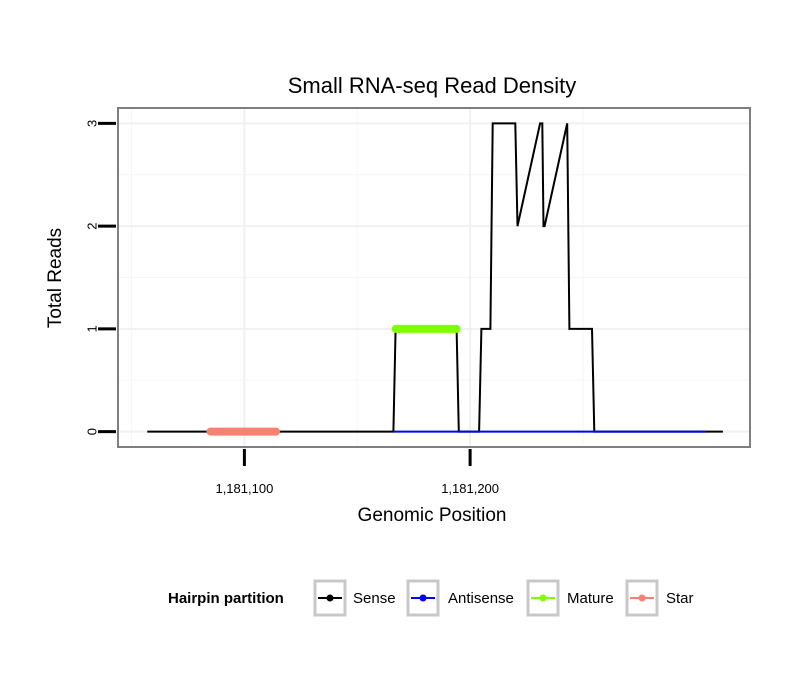  I want to click on y-tick-label: 0, so click(92, 431).